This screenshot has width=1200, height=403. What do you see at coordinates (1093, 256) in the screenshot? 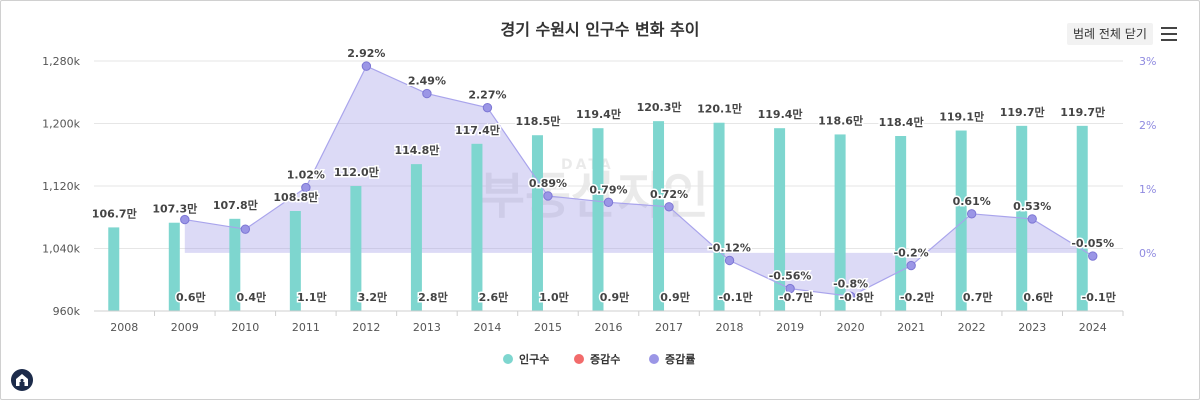
I see `rate-point-2024` at bounding box center [1093, 256].